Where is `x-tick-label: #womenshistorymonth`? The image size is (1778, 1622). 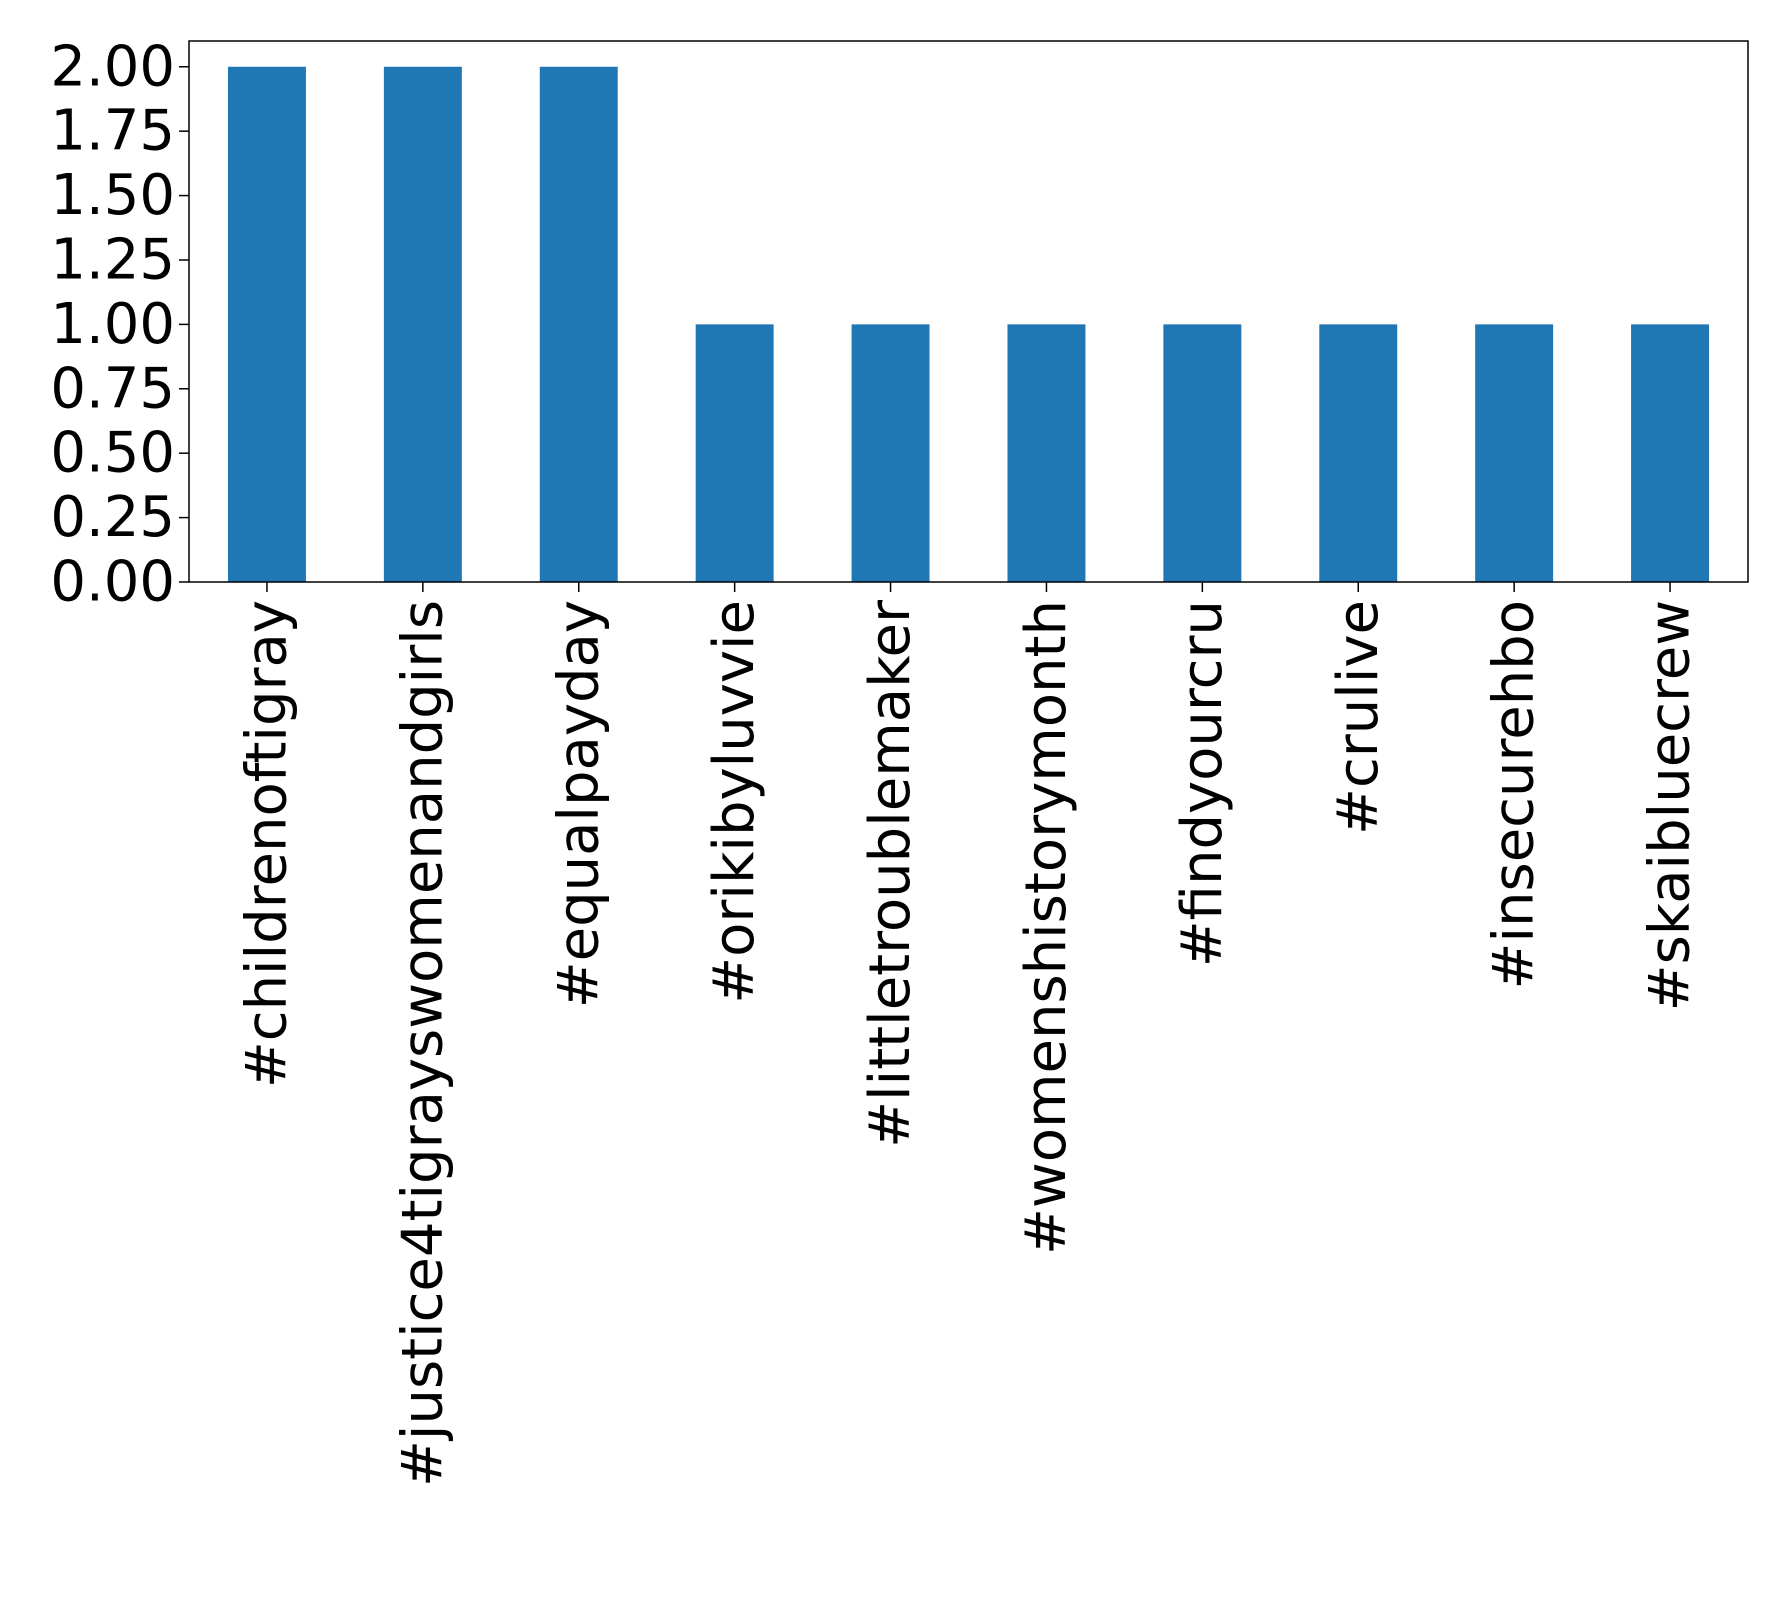
x-tick-label: #womenshistorymonth is located at coordinates (1046, 927).